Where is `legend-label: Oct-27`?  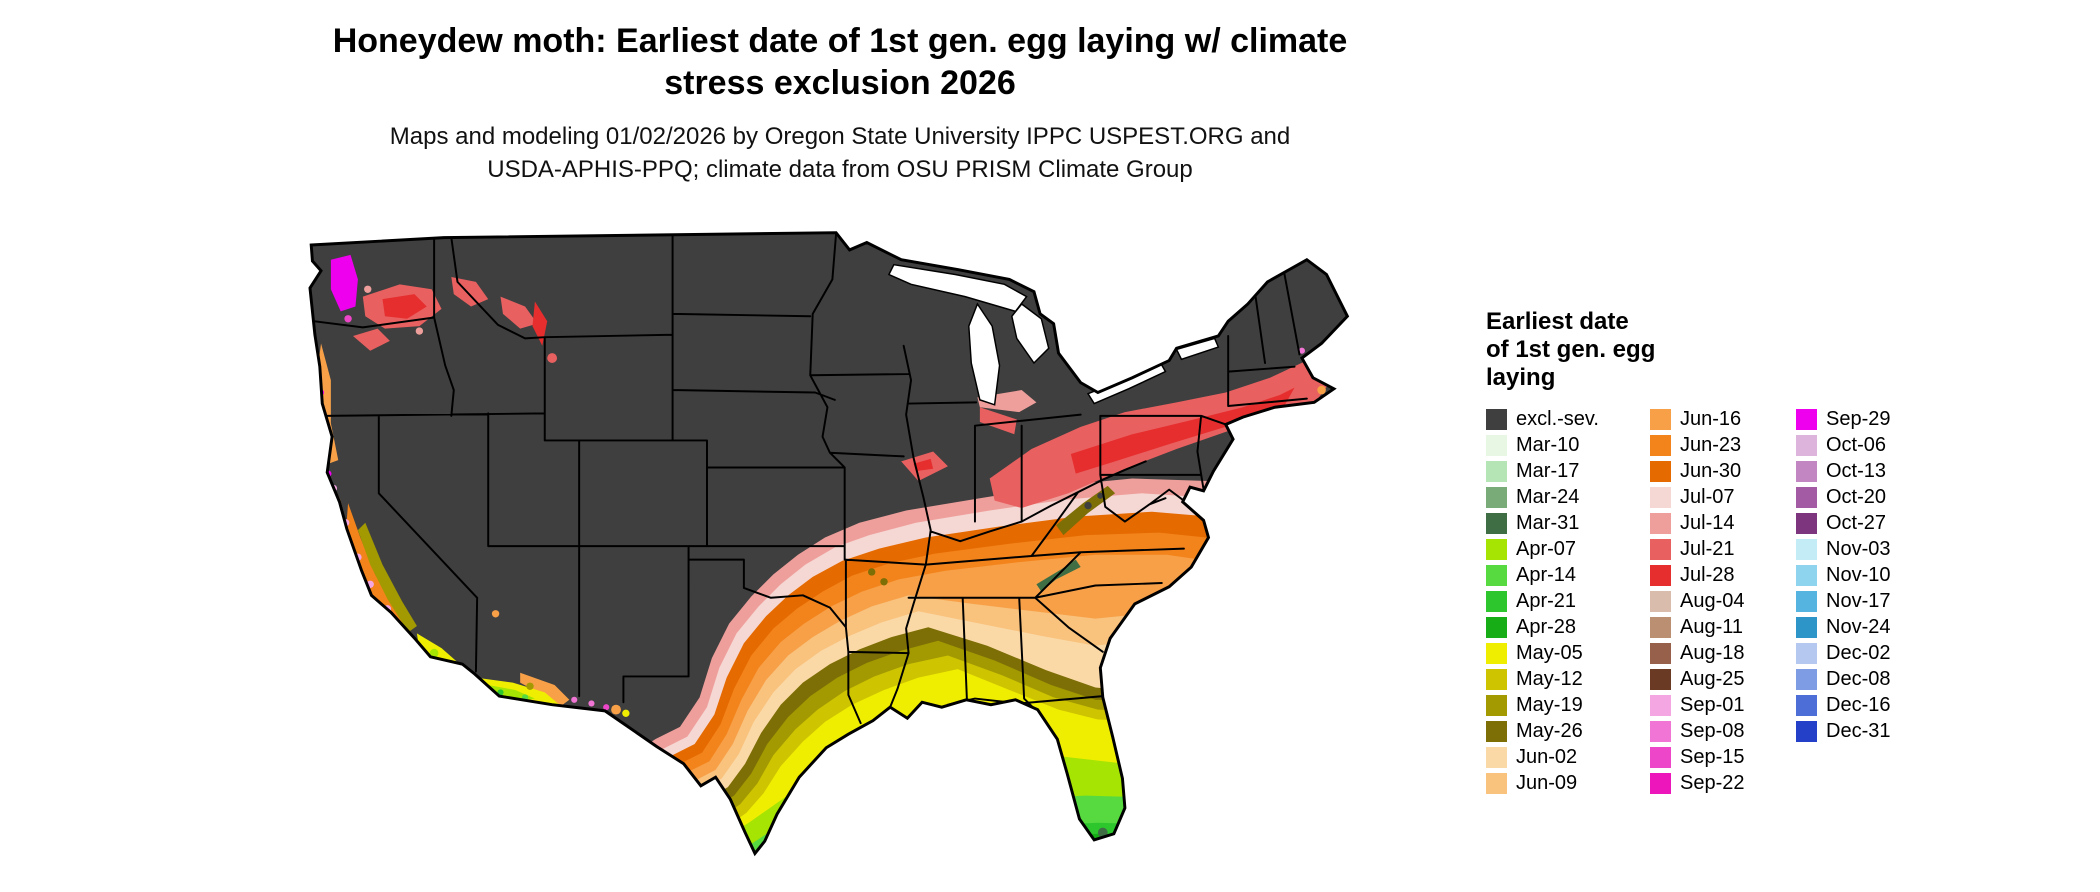 legend-label: Oct-27 is located at coordinates (1856, 522).